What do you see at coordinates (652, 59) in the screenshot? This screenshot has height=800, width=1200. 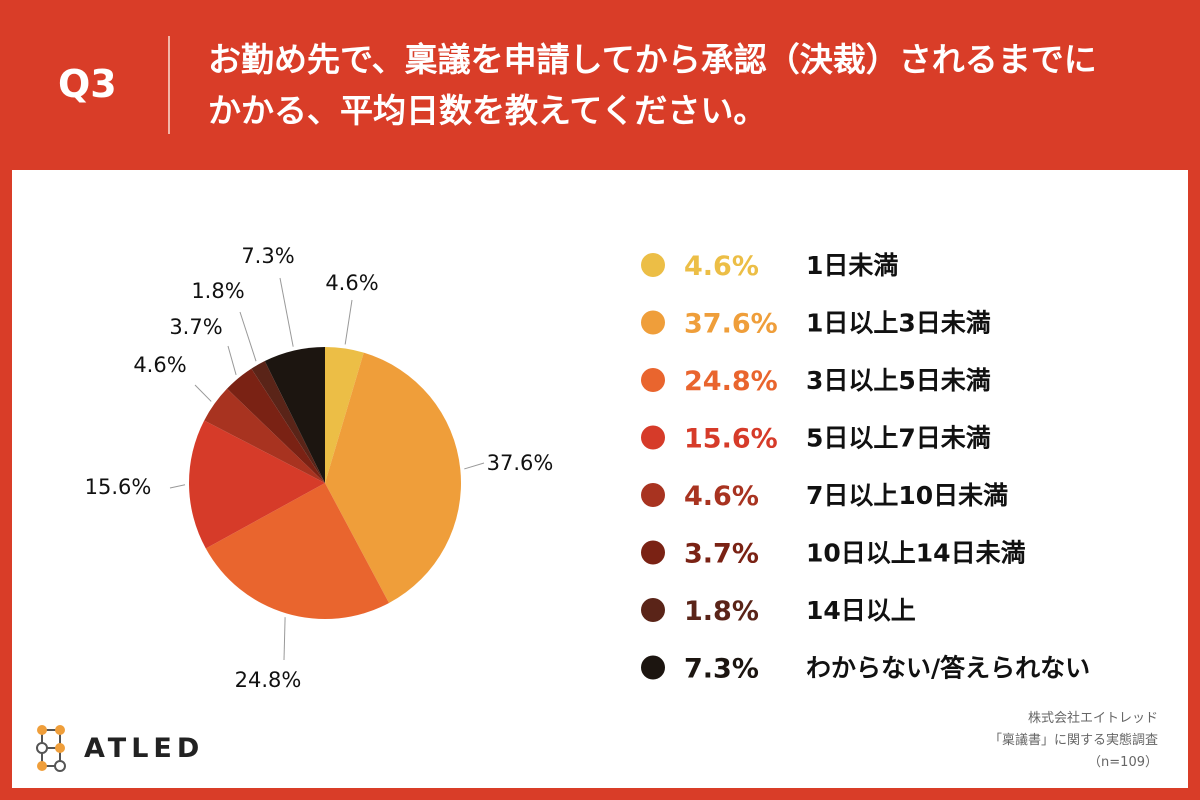 I see `question-line-1: お勤め先で、稟議を申請してから承認（決裁）されるまでに` at bounding box center [652, 59].